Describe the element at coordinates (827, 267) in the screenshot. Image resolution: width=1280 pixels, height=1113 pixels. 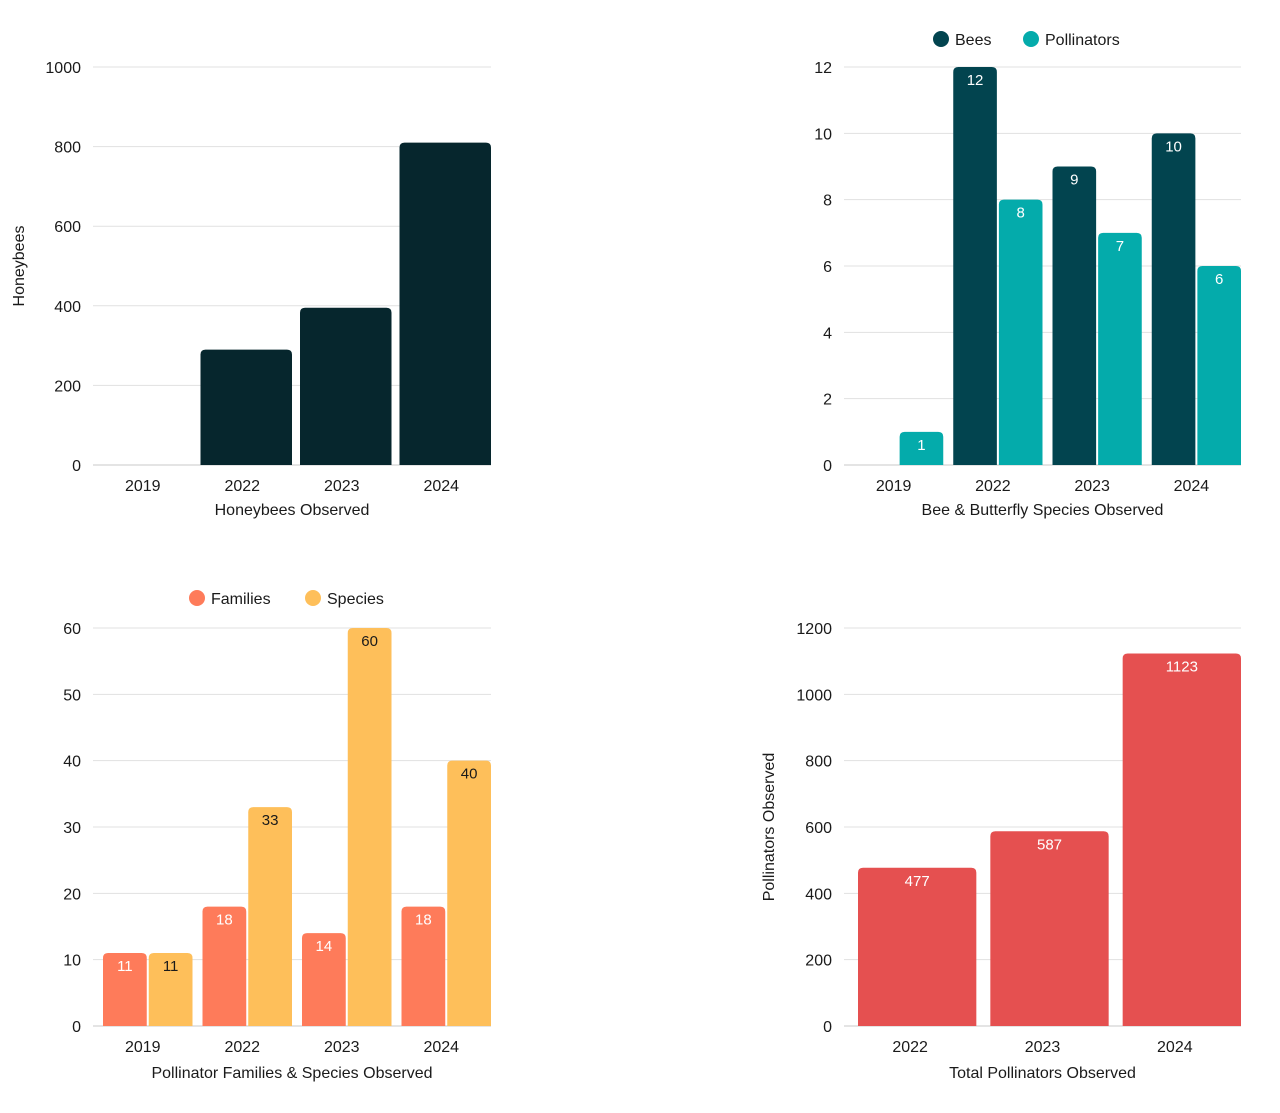
I see `y-tick-label: 6` at that location.